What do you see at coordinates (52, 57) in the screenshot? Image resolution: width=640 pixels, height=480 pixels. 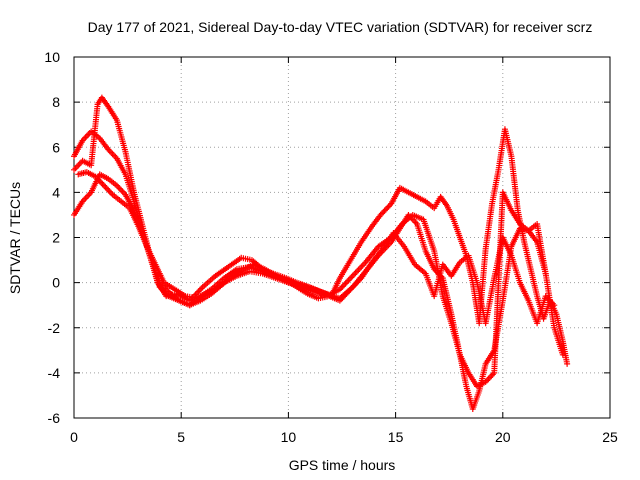 I see `y-tick-label: 10` at bounding box center [52, 57].